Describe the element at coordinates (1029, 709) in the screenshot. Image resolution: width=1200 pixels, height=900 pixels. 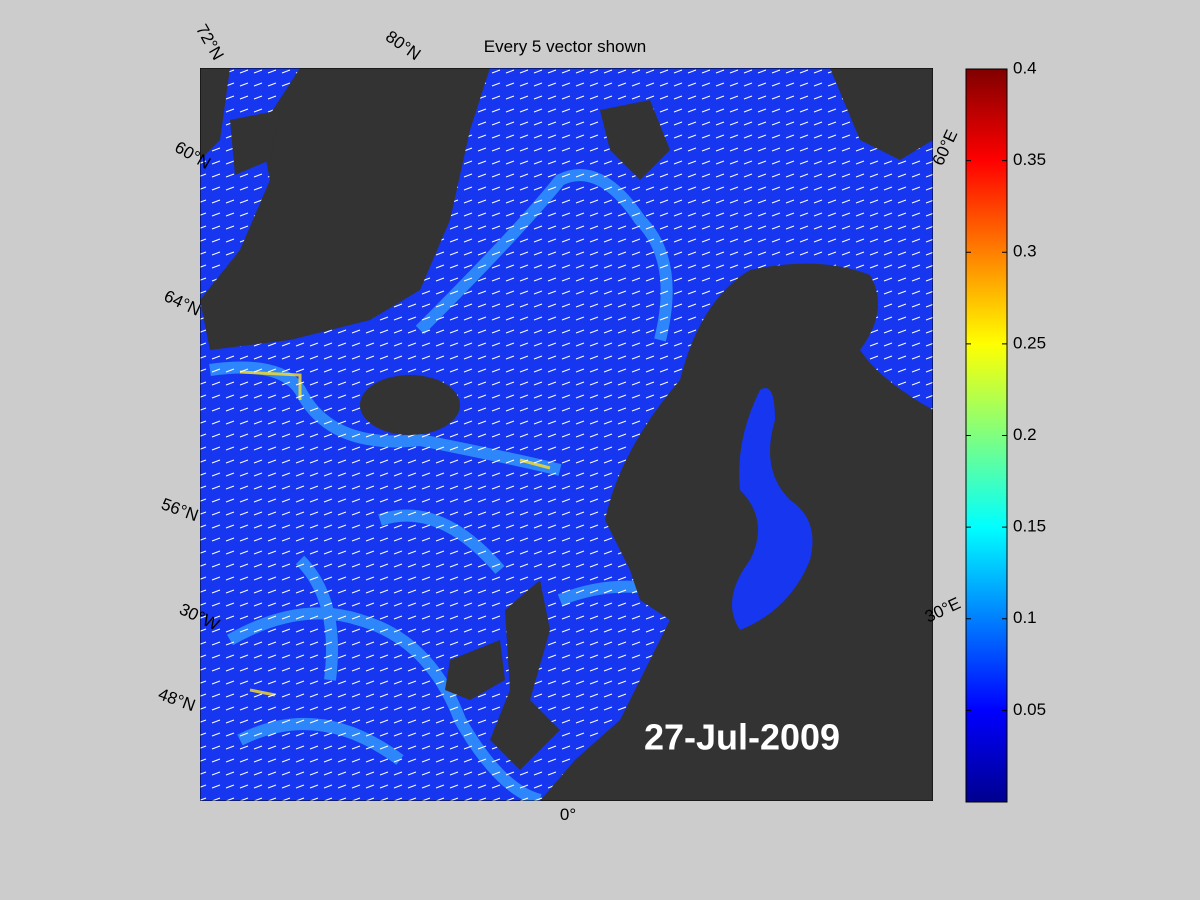
I see `colorbar-tick-label: 0.05` at that location.